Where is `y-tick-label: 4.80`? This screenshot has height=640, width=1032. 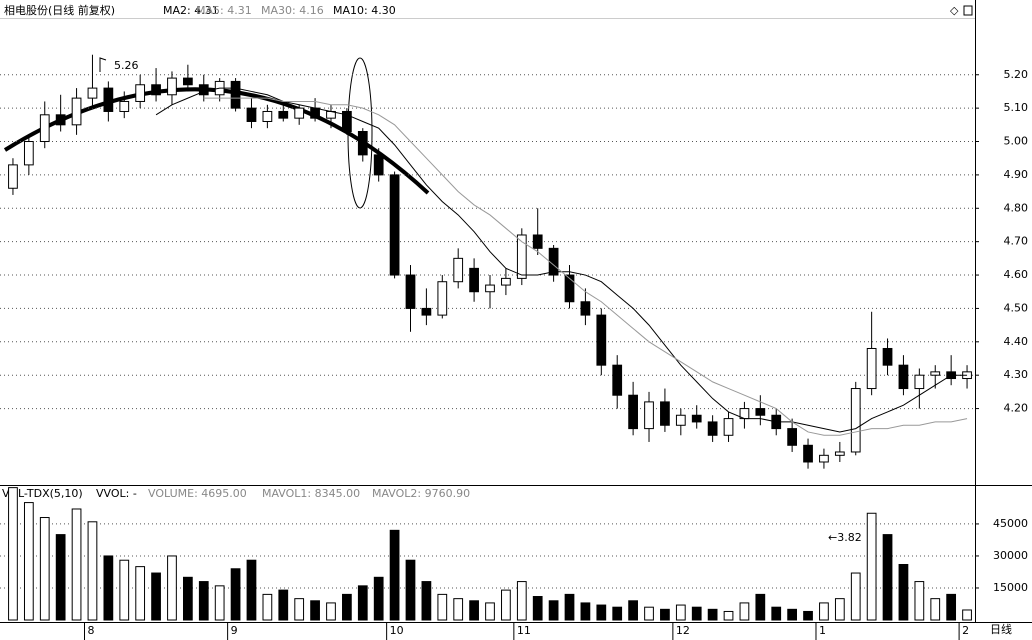 y-tick-label: 4.80 is located at coordinates (1016, 207).